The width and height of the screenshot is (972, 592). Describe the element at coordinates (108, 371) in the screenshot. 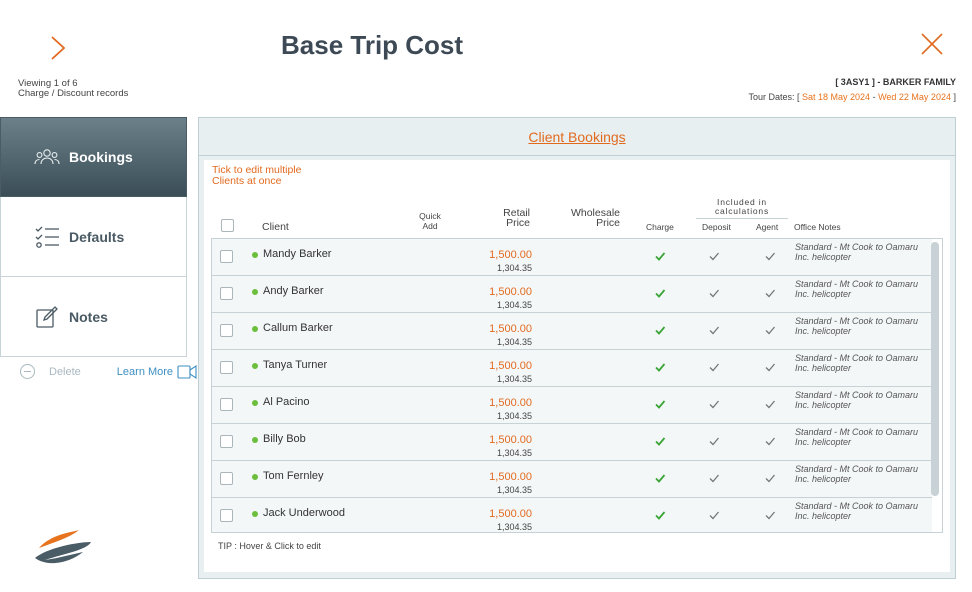

I see `sidebar-actions: Delete Learn More` at that location.